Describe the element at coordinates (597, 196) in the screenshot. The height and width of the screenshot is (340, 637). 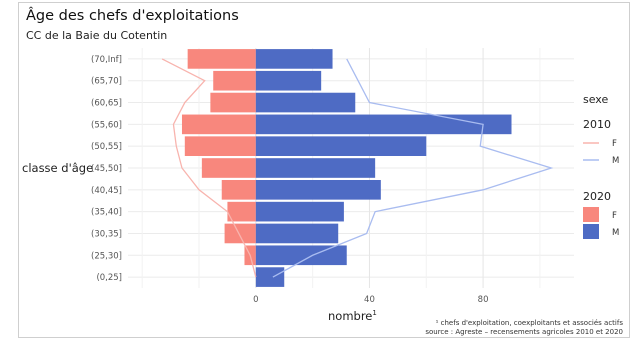
I see `legend-group-title: 2020` at that location.